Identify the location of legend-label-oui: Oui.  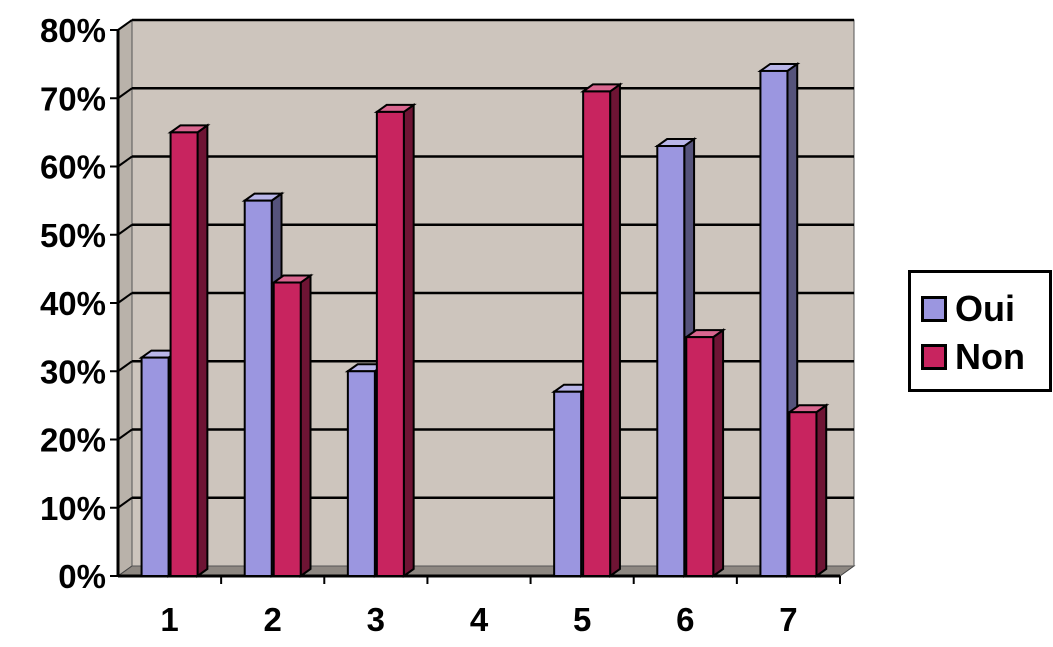
(985, 308).